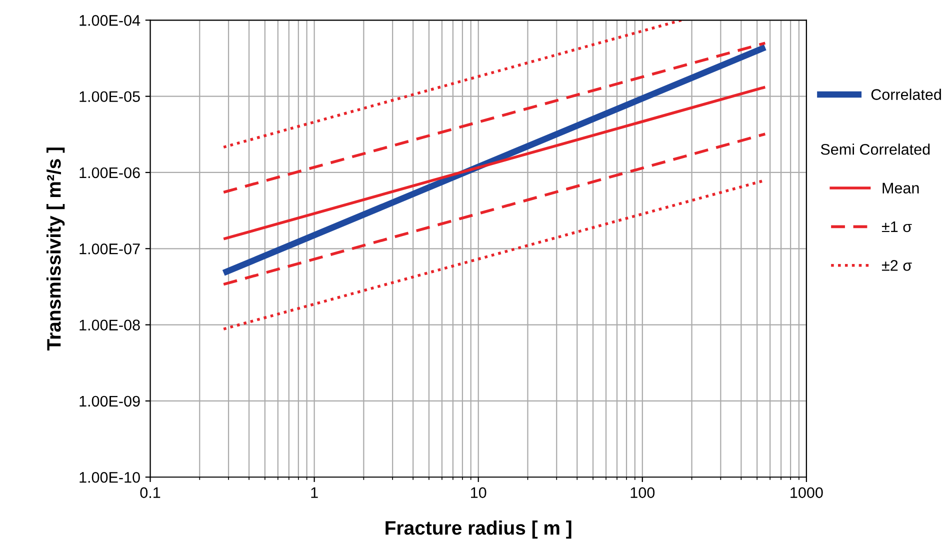 Image resolution: width=951 pixels, height=560 pixels. I want to click on x-tick-label: 10, so click(478, 492).